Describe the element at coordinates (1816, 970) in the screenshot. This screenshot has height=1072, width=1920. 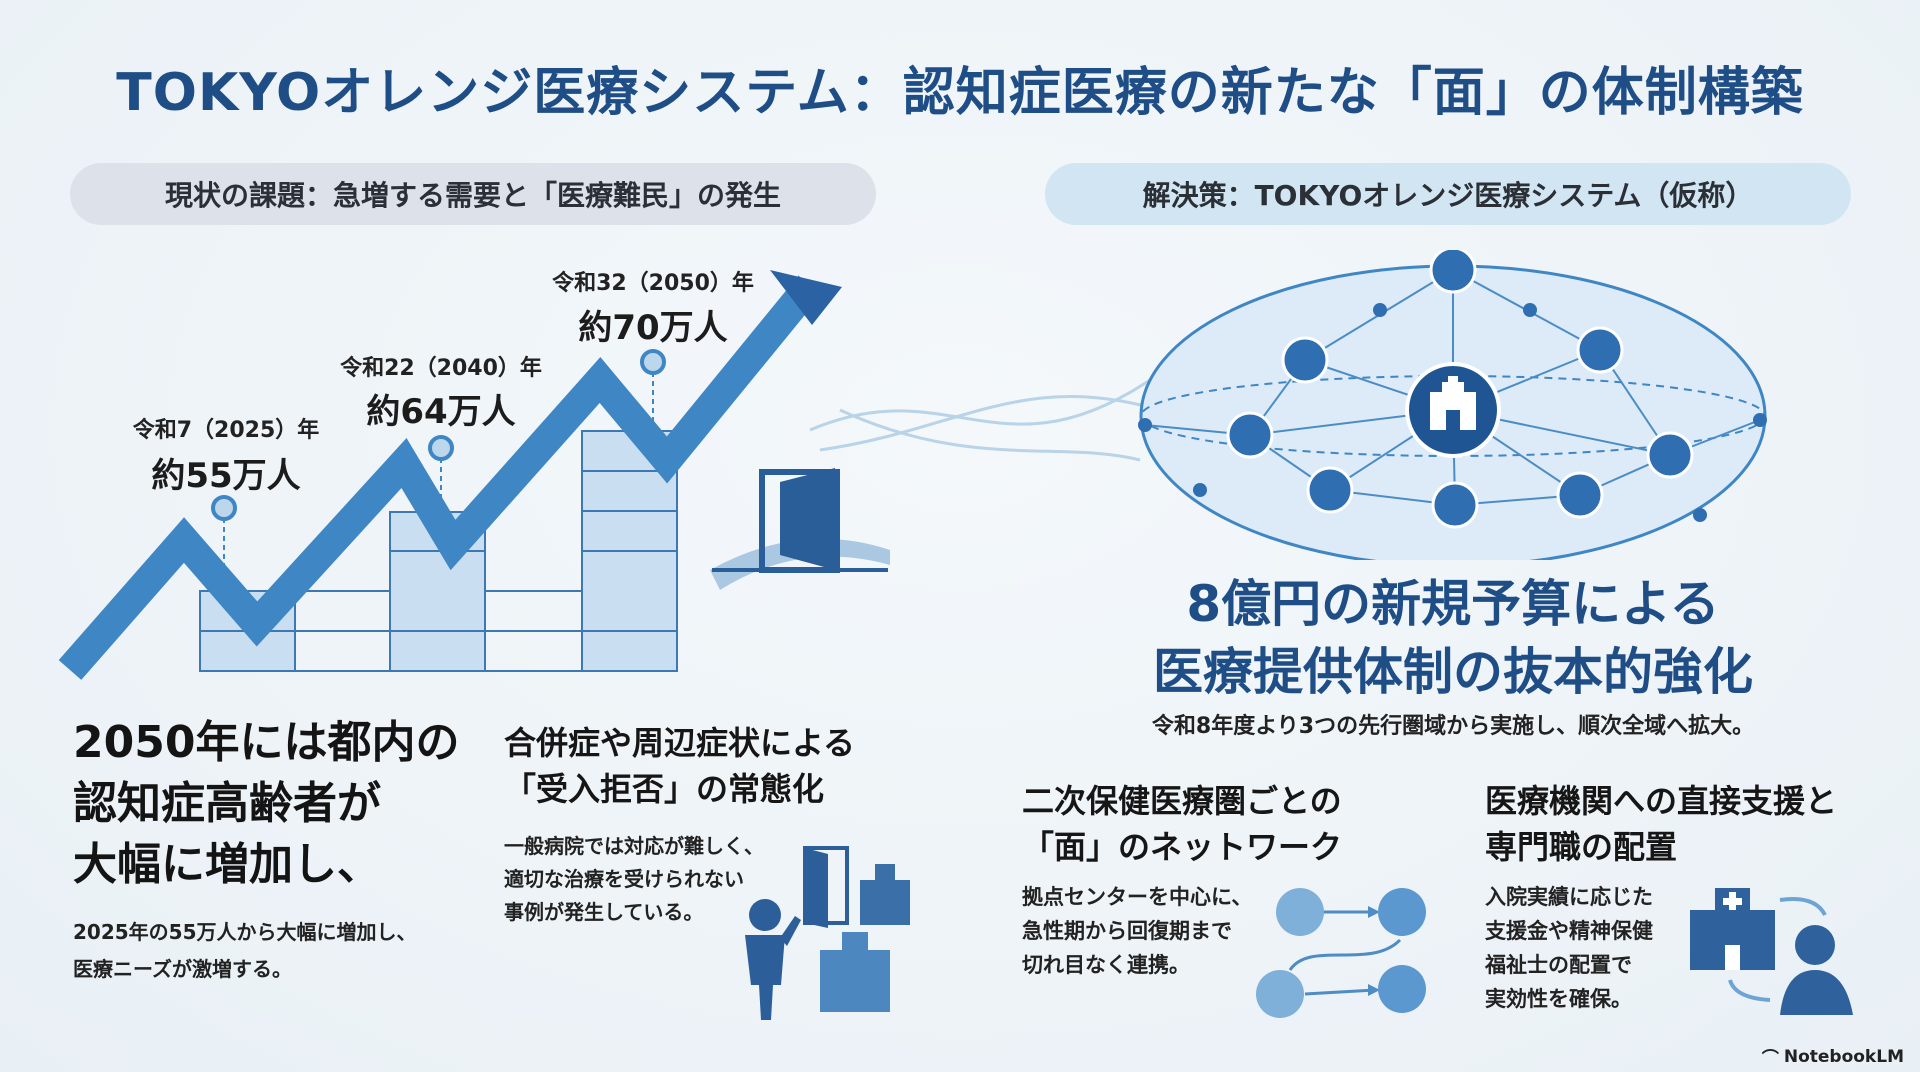
I see `medical-staff-icon` at that location.